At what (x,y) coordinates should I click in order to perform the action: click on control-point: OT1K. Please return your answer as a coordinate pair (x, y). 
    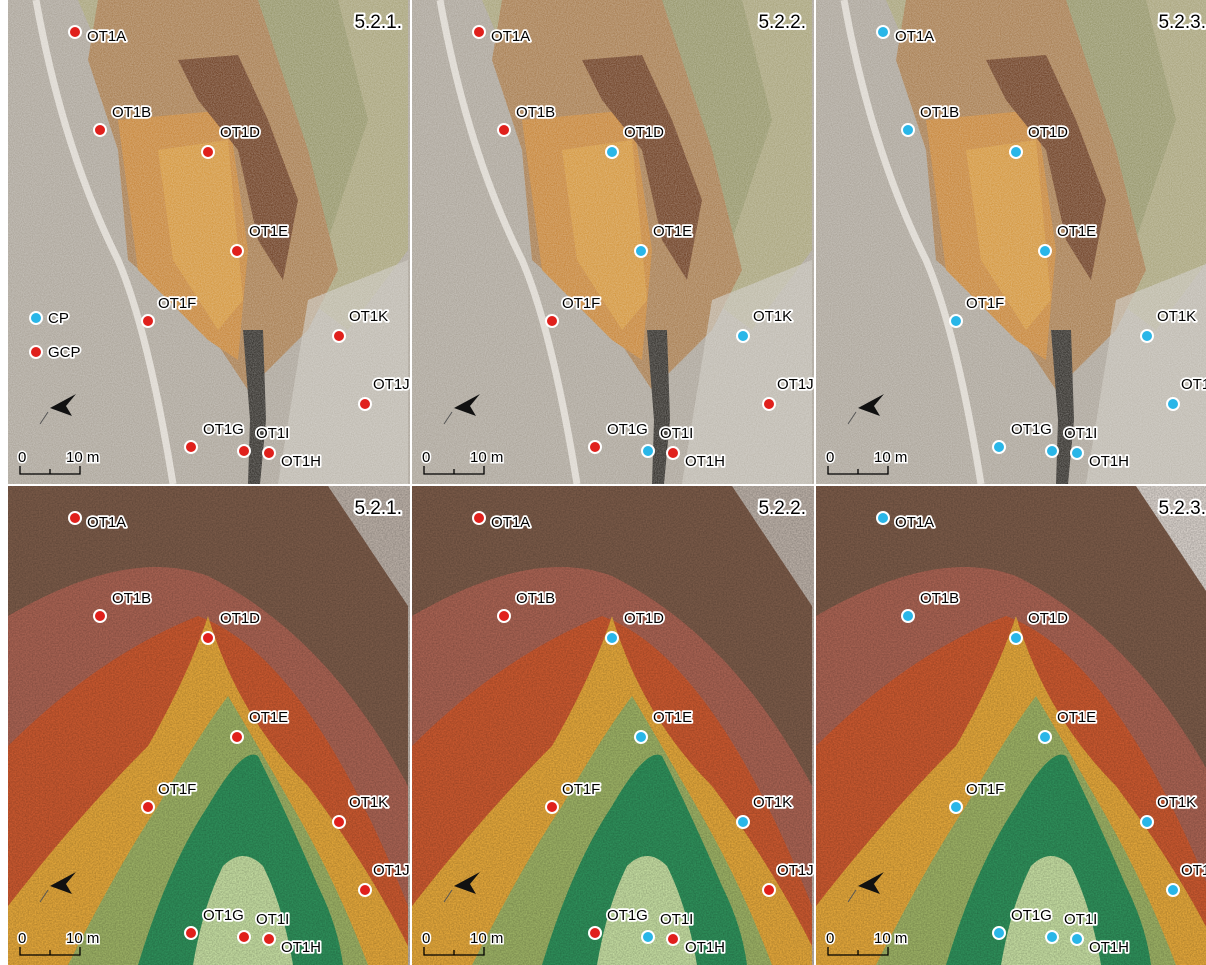
    Looking at the image, I should click on (1169, 324).